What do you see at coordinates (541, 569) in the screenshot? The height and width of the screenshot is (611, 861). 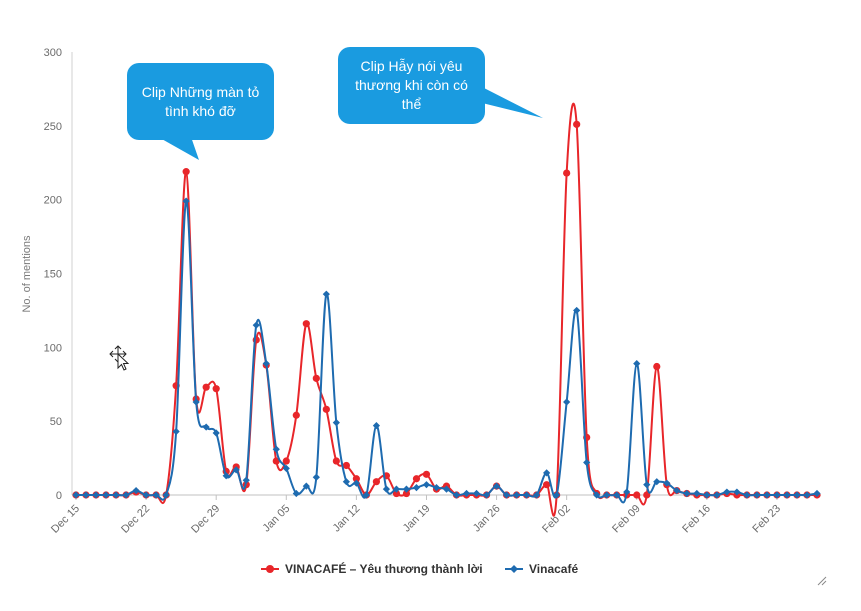 I see `legend-item-vinacafe: Vinacafé` at bounding box center [541, 569].